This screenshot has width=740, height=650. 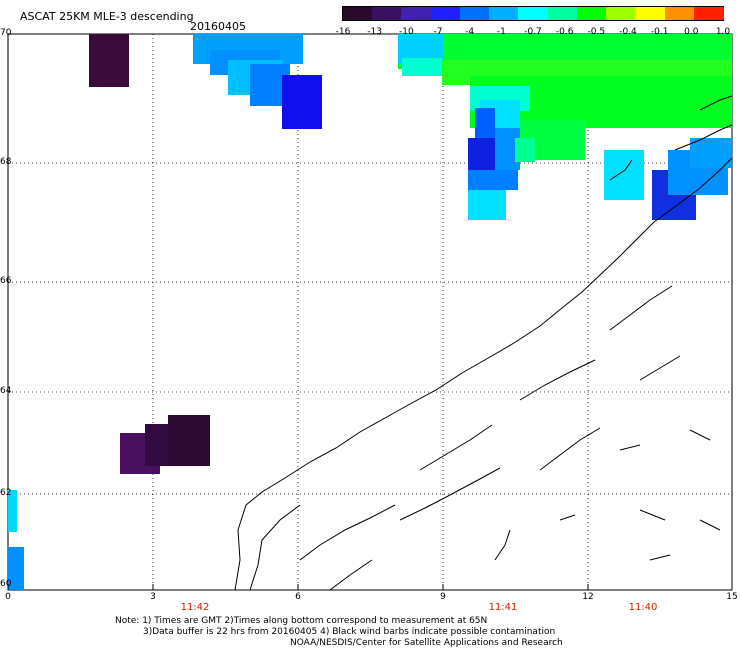 I want to click on lat-label-64: 64, so click(x=6, y=391).